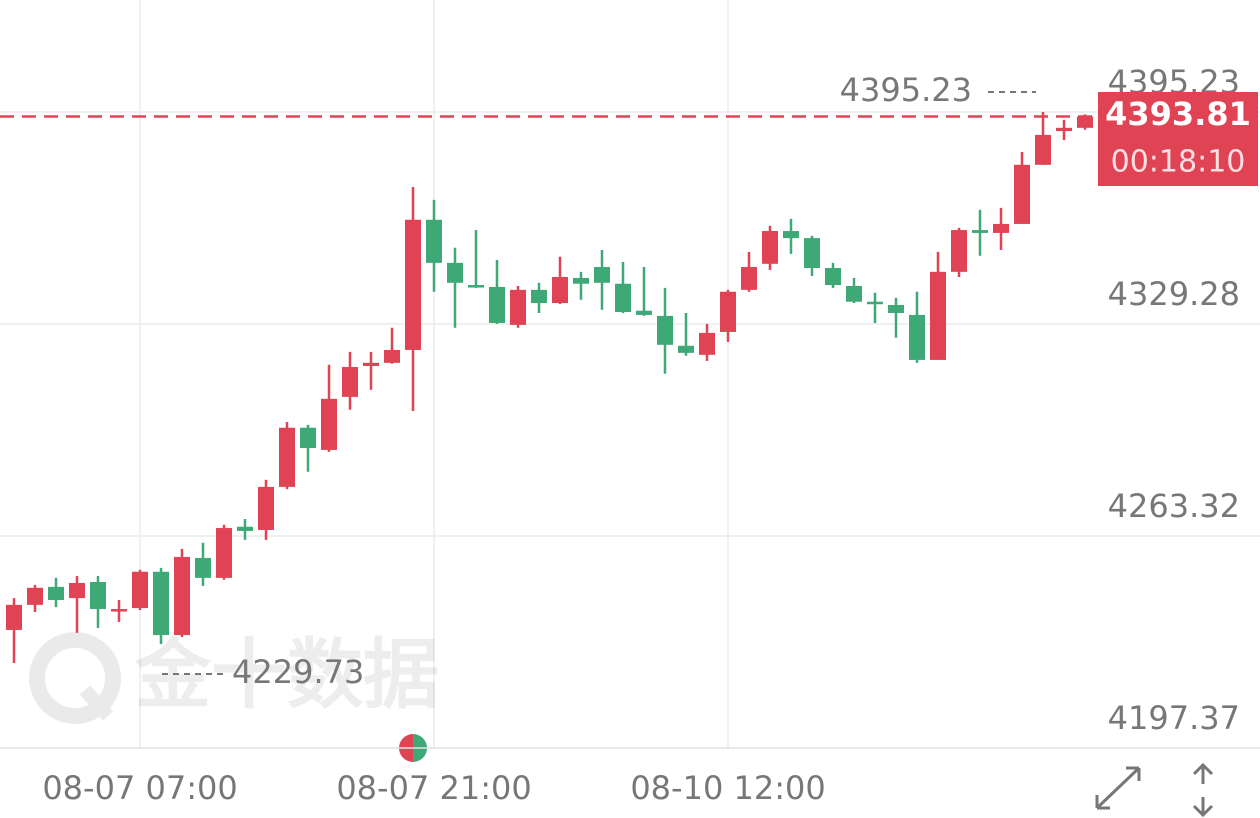 The width and height of the screenshot is (1260, 818). I want to click on min-label: 4229.73, so click(298, 672).